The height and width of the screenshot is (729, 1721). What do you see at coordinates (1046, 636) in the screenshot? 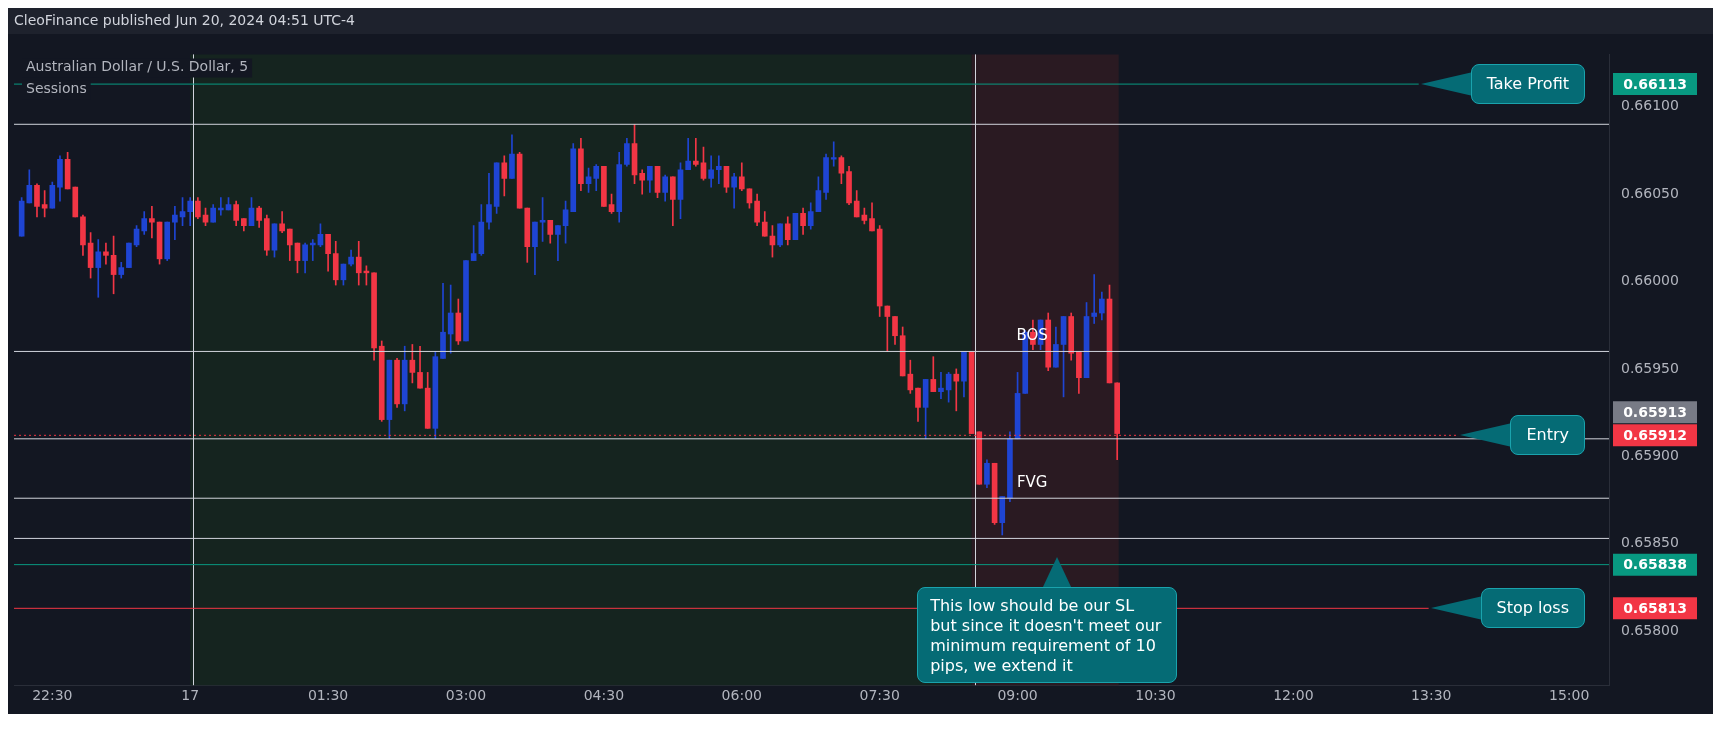
I see `annotation: This low should be our SL but since it doesn't meet our minimum requirement of 10 pips, we extend it` at bounding box center [1046, 636].